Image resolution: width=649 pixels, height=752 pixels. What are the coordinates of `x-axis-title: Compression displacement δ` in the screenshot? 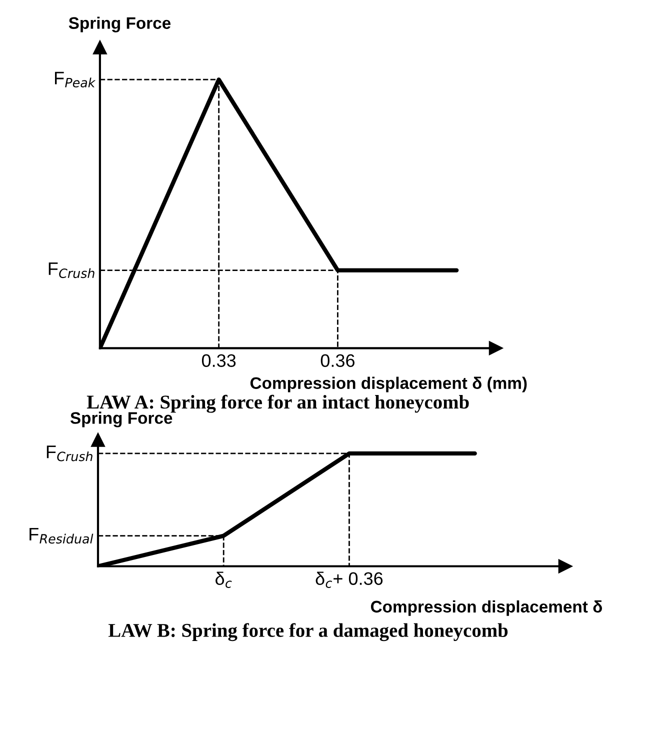 It's located at (486, 608).